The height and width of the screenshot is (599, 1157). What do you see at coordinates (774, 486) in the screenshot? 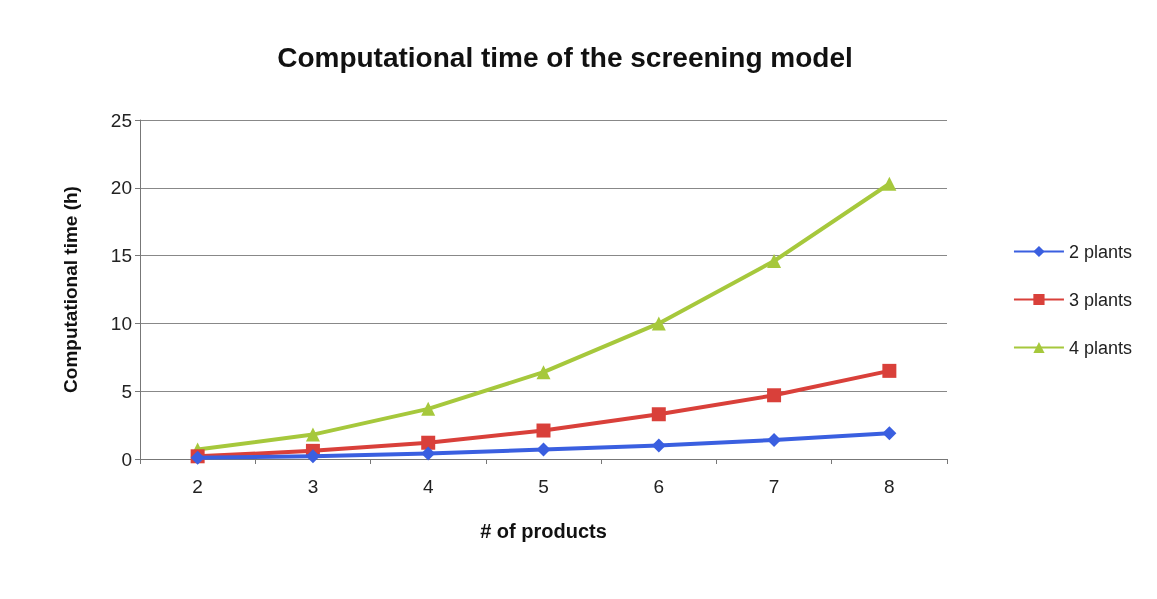
I see `x-tick-label: 7` at bounding box center [774, 486].